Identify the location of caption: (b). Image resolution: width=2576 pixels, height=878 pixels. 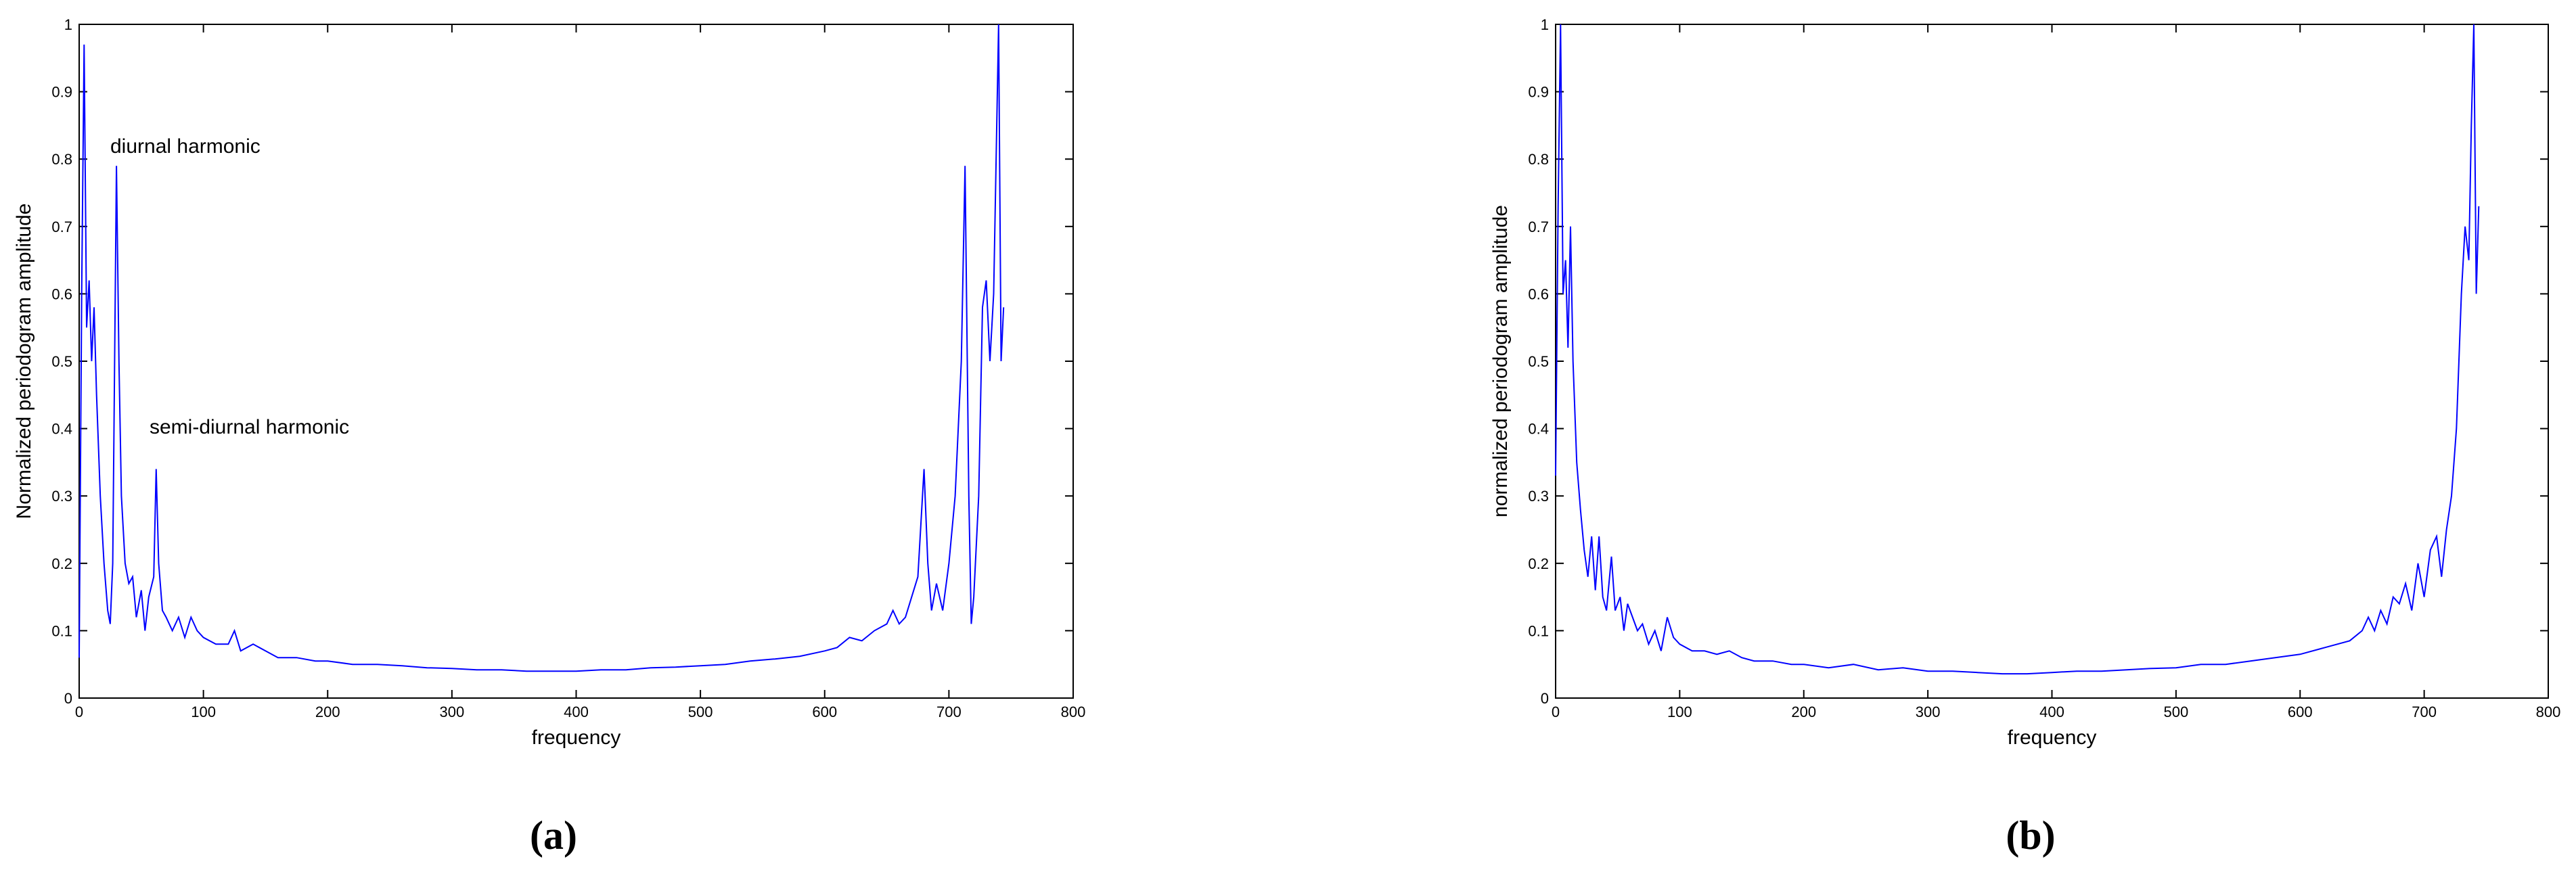
(2030, 836).